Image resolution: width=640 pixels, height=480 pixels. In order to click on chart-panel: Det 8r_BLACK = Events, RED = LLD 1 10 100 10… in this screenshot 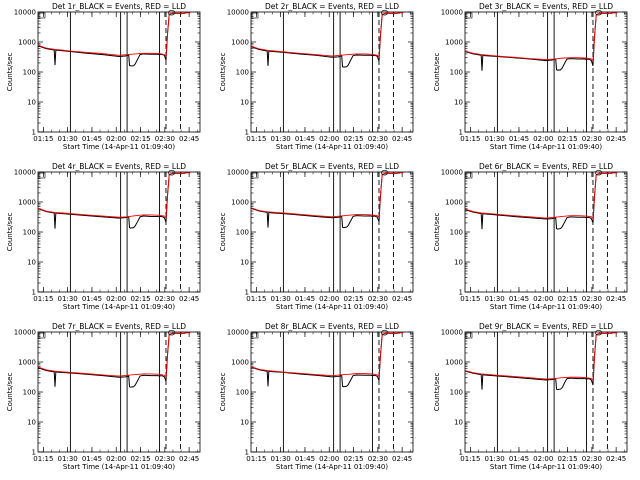, I will do `click(316, 396)`.